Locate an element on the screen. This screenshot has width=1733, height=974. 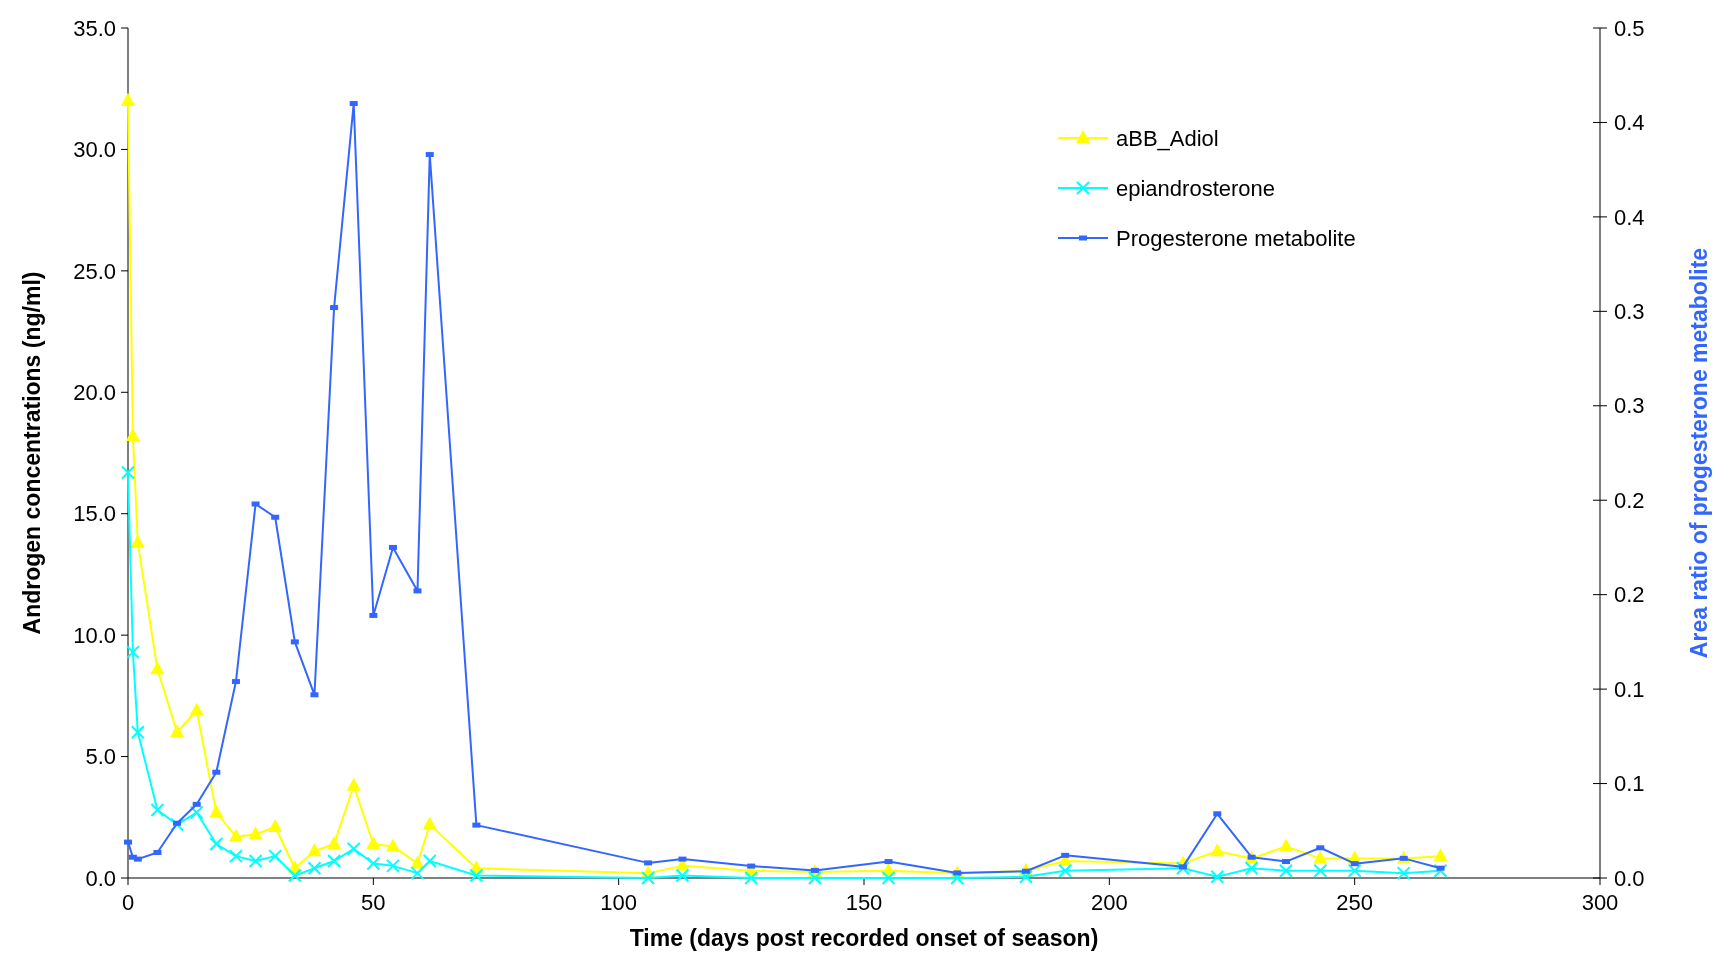
x-tick-label: 150 is located at coordinates (864, 902).